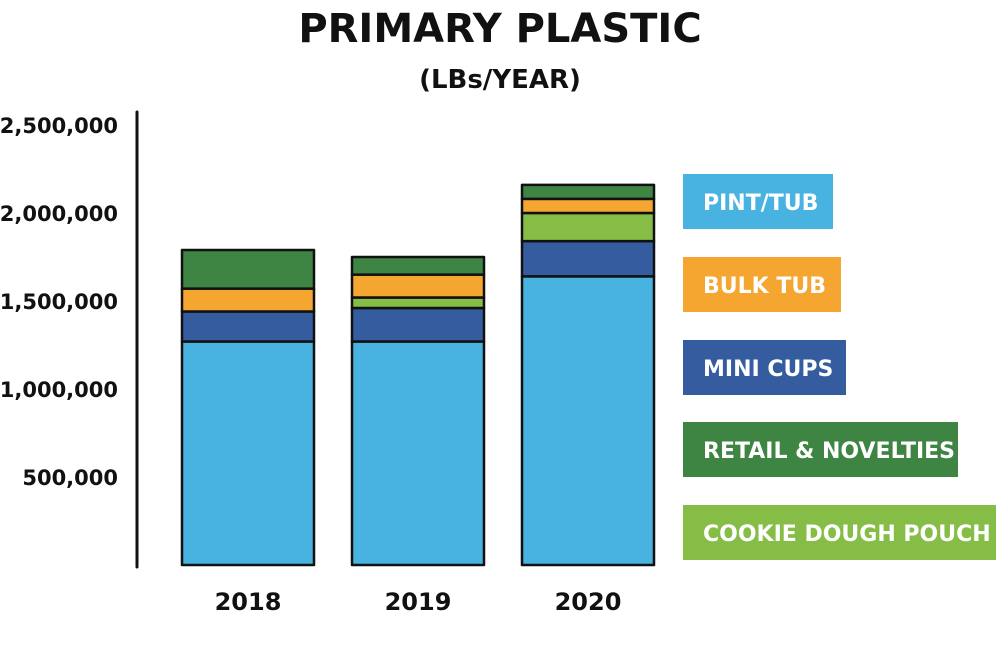 This screenshot has height=667, width=1000. I want to click on chart-title: PRIMARY PLASTIC, so click(499, 29).